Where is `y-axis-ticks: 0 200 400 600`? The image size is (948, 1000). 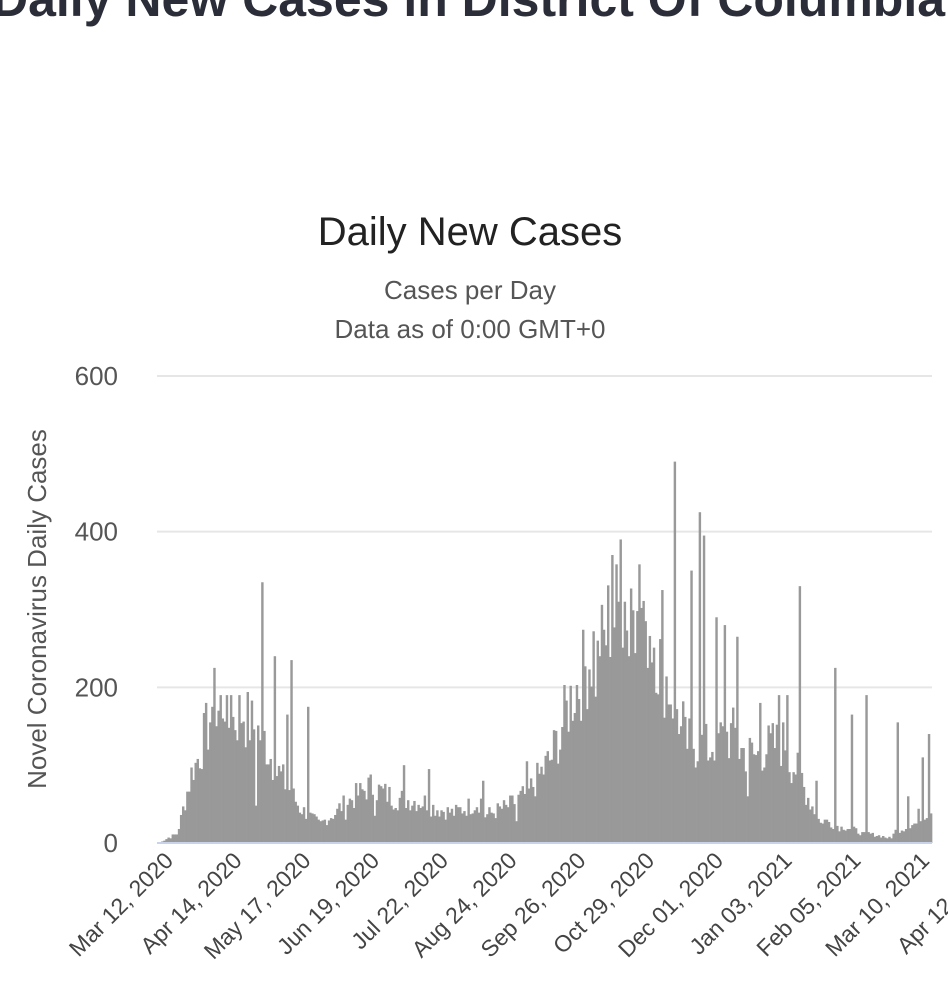
y-axis-ticks: 0 200 400 600 is located at coordinates (96, 609).